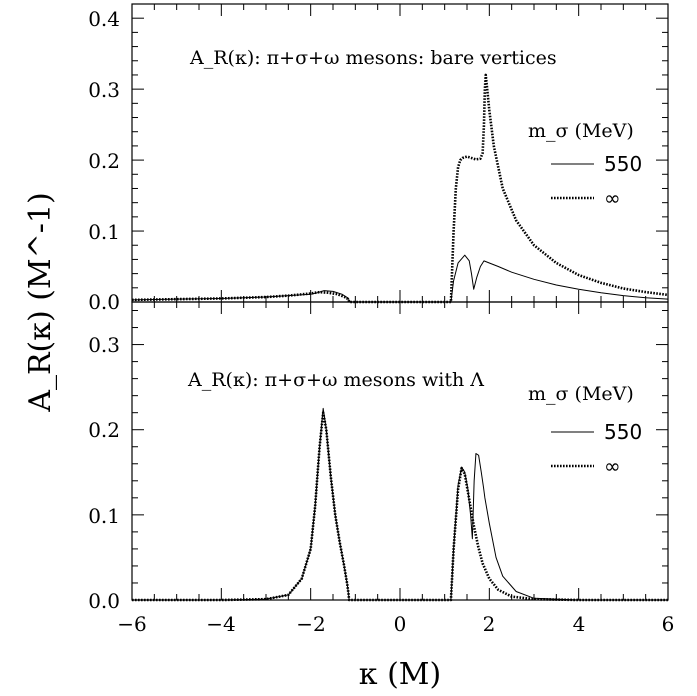  What do you see at coordinates (668, 624) in the screenshot?
I see `x-tick-label: 6` at bounding box center [668, 624].